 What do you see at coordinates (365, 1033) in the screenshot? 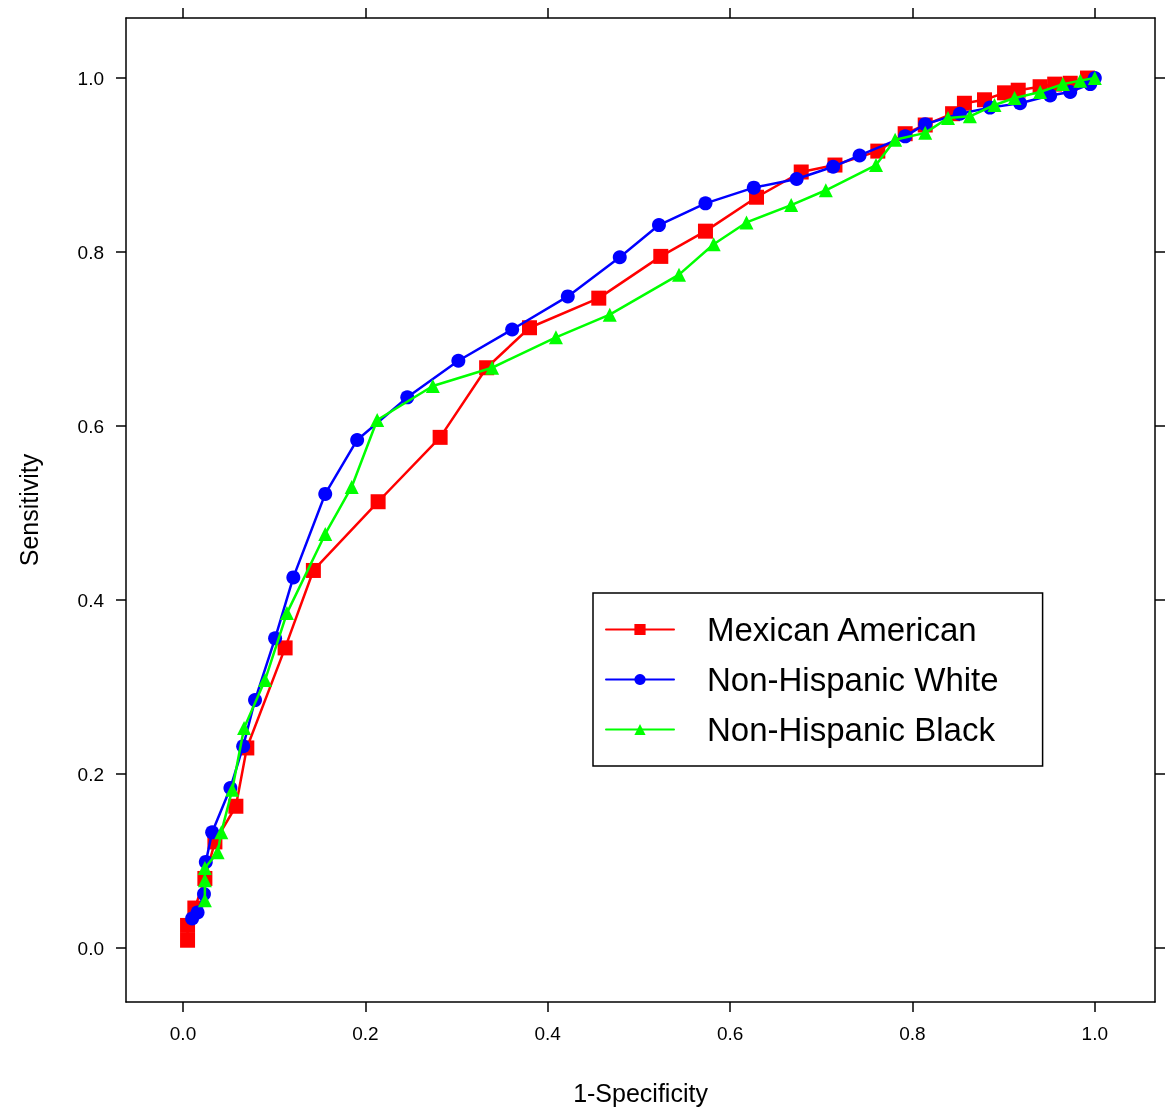
I see `x-tick-label: 0.2` at bounding box center [365, 1033].